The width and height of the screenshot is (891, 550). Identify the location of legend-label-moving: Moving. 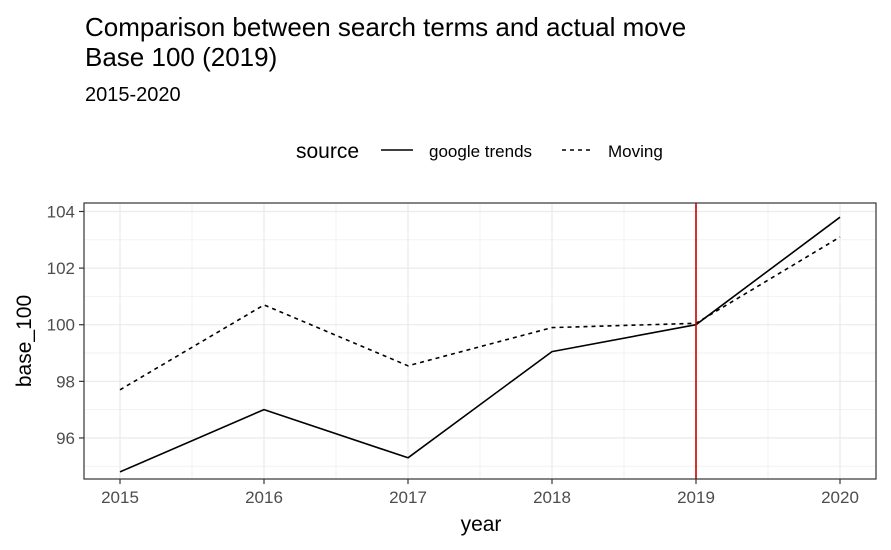
(635, 151).